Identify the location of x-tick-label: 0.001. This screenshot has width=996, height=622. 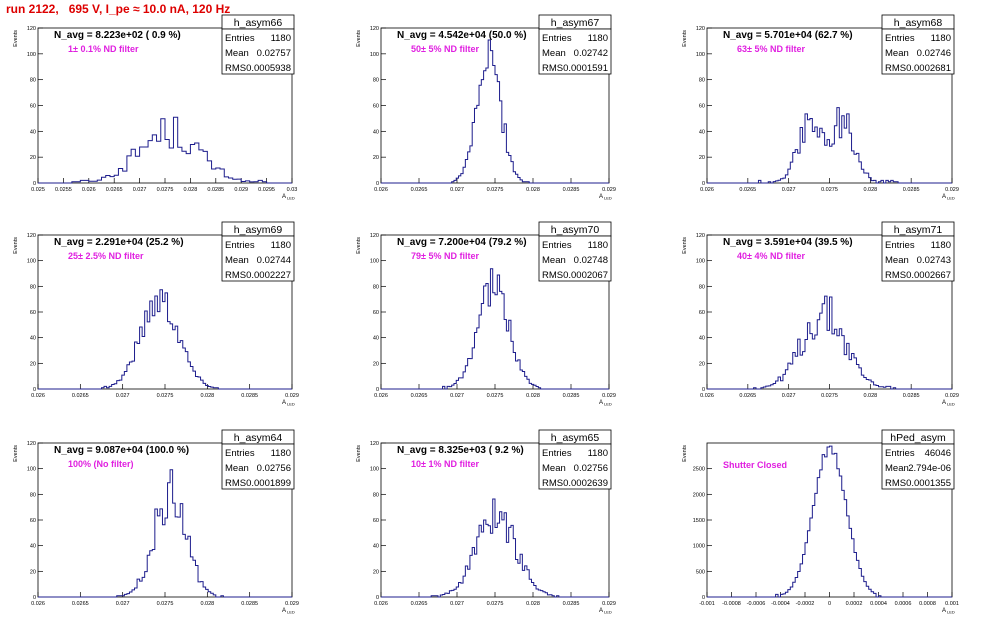
(952, 604).